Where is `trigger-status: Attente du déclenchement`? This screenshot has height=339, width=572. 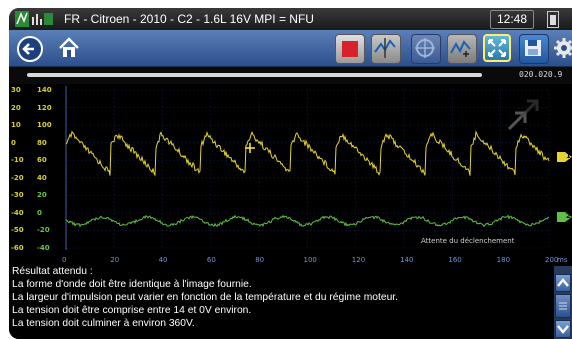 trigger-status: Attente du déclenchement is located at coordinates (468, 241).